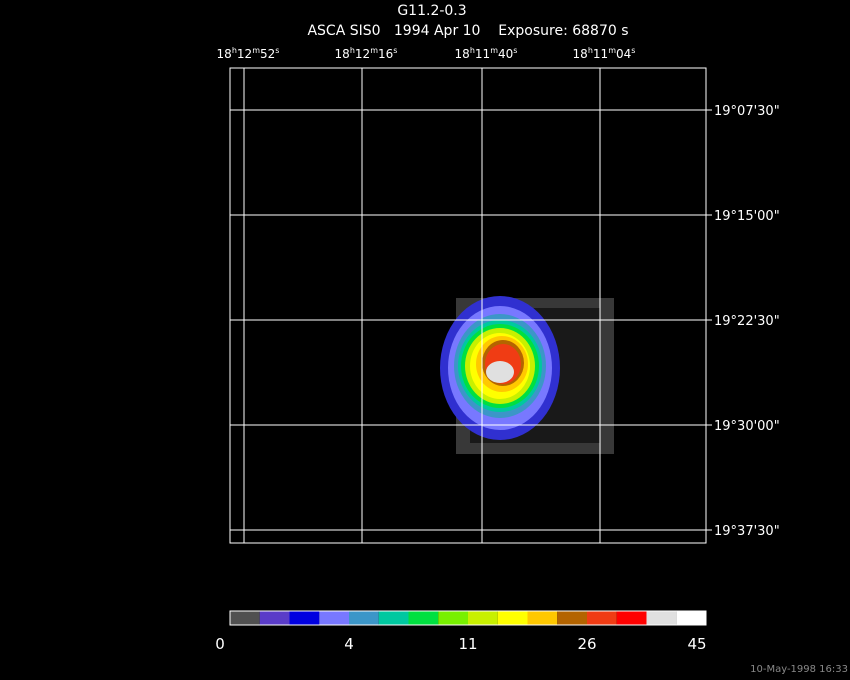 Image resolution: width=850 pixels, height=680 pixels. I want to click on dec-label: 19°30'00", so click(747, 426).